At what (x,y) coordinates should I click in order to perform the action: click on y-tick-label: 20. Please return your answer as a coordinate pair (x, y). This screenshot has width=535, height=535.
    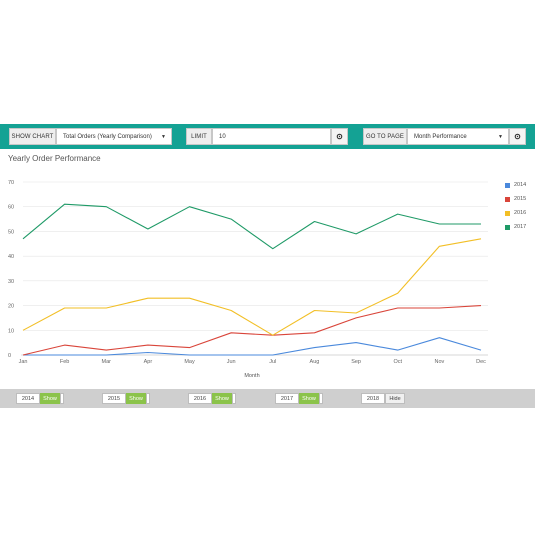
    Looking at the image, I should click on (11, 307).